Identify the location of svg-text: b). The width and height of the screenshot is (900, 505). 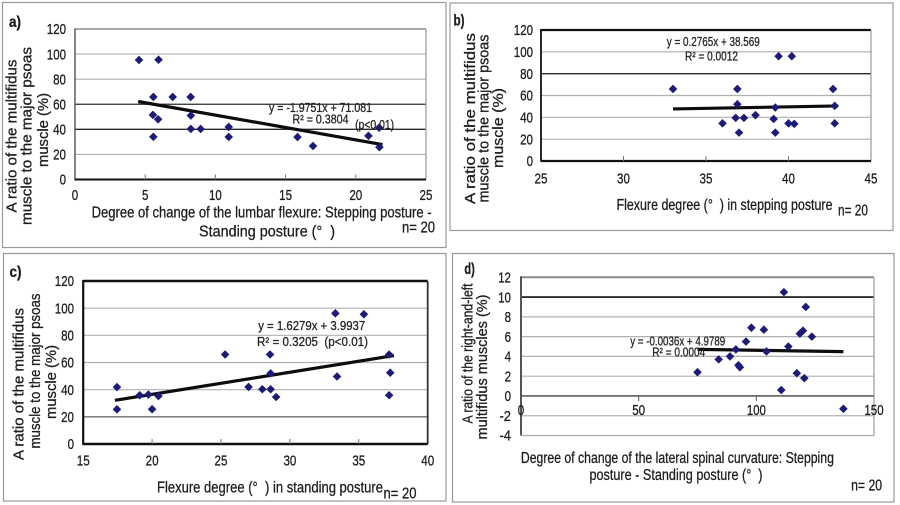
(459, 21).